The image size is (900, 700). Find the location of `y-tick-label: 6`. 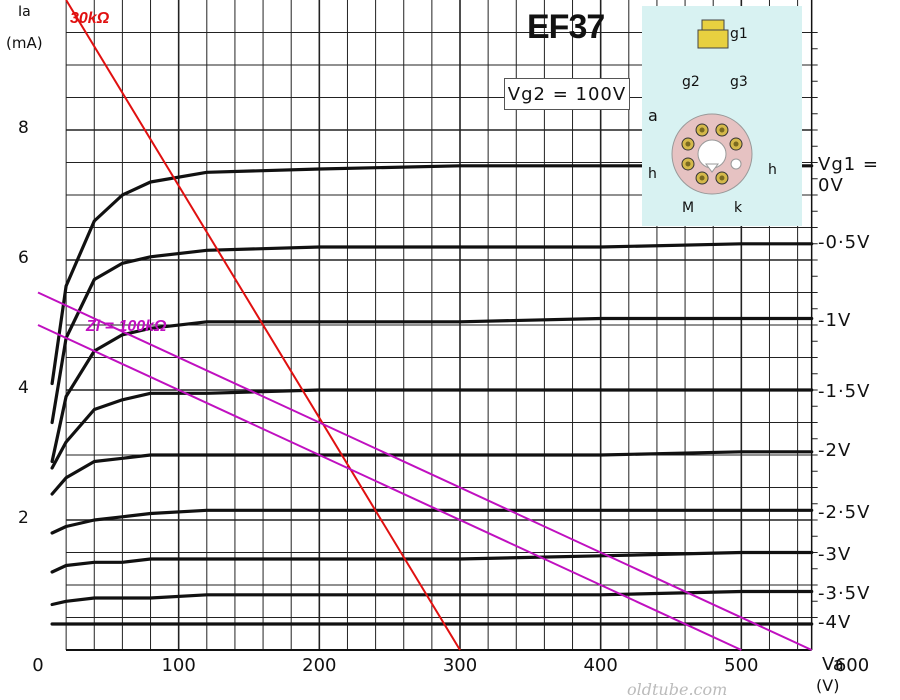

y-tick-label: 6 is located at coordinates (23, 258).